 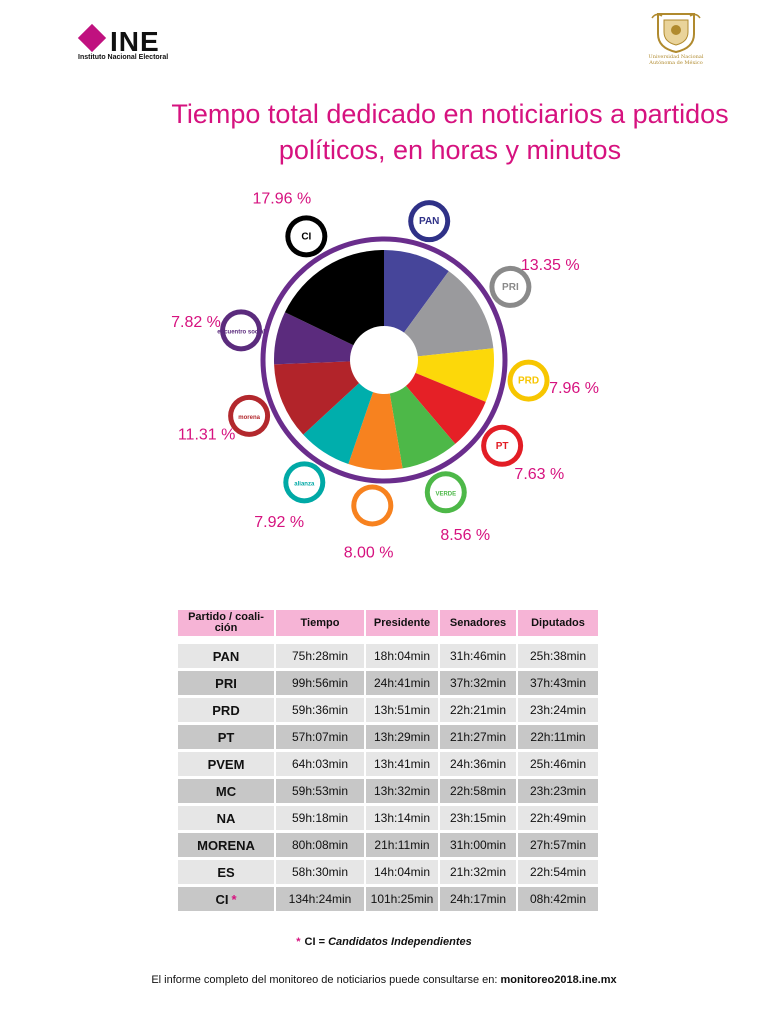 What do you see at coordinates (539, 474) in the screenshot?
I see `data-label-pt: 7.63 %` at bounding box center [539, 474].